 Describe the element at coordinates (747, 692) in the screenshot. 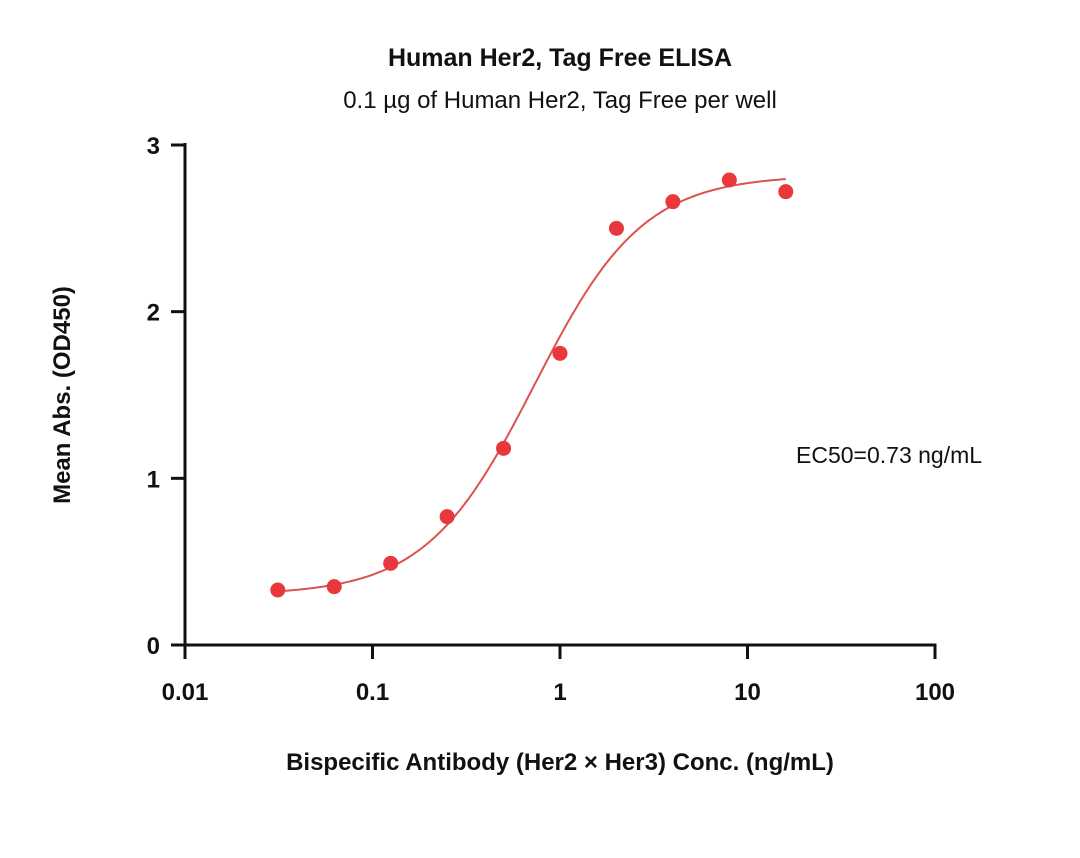

I see `x-tick-label: 10` at that location.